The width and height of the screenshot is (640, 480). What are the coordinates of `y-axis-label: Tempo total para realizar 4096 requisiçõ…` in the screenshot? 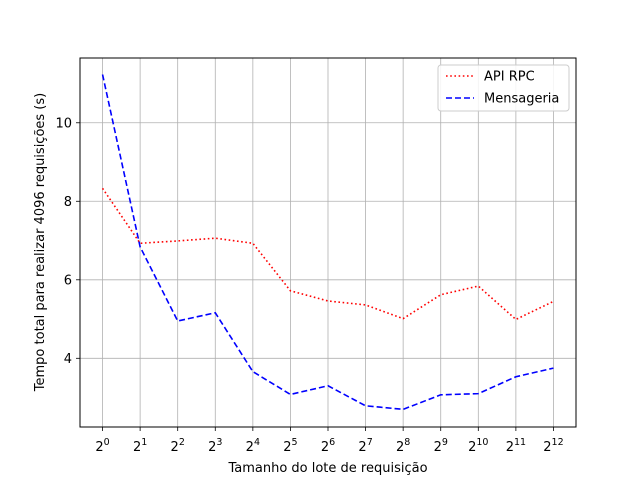 It's located at (40, 242).